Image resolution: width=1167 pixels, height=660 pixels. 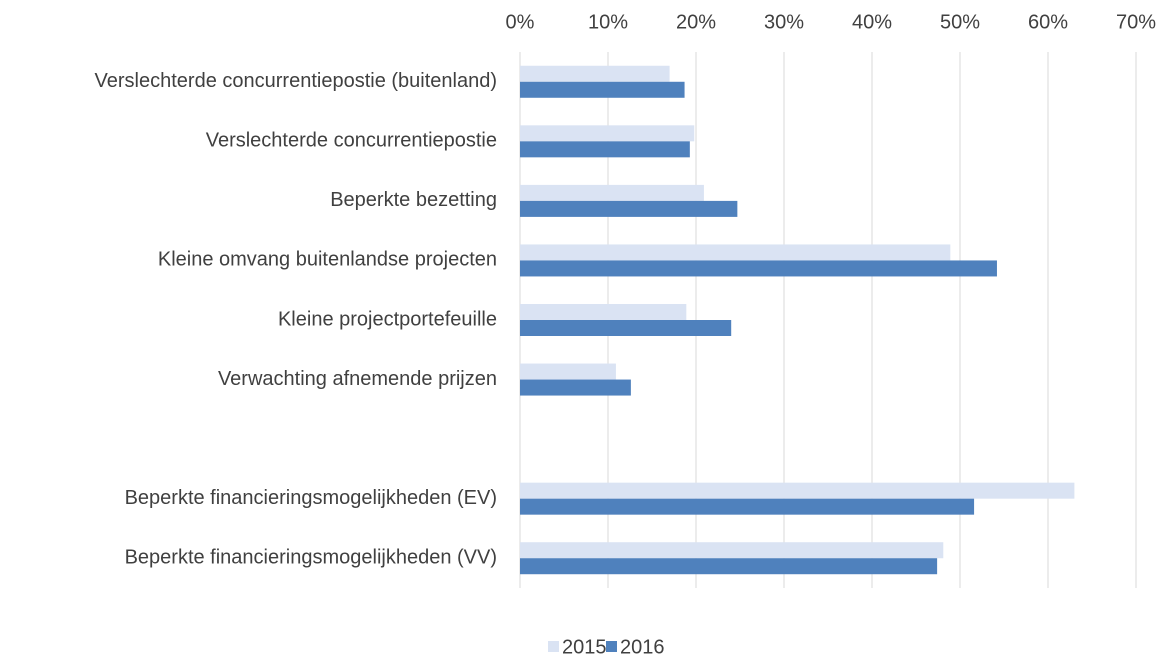 I want to click on y-tick-label: Kleine projectportefeuille, so click(x=387, y=319).